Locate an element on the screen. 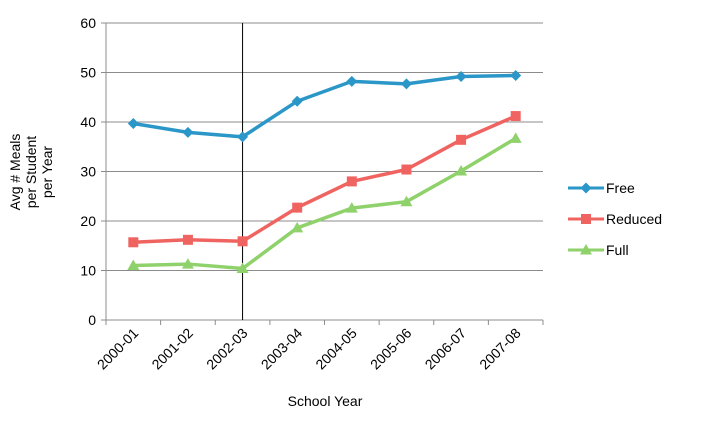 This screenshot has height=426, width=712. legend-entry-reduced: Reduced is located at coordinates (615, 219).